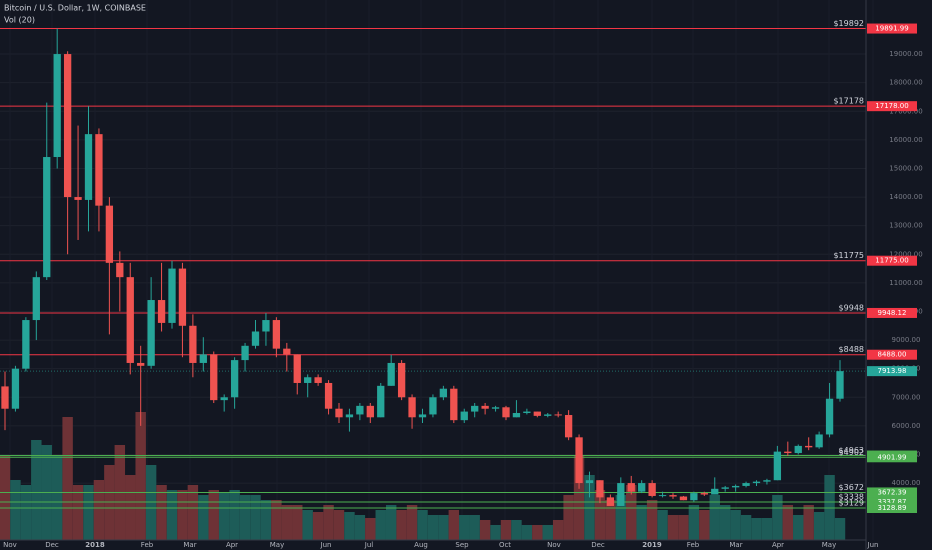 This screenshot has height=550, width=932. I want to click on y-tick-label: 19000.00, so click(905, 54).